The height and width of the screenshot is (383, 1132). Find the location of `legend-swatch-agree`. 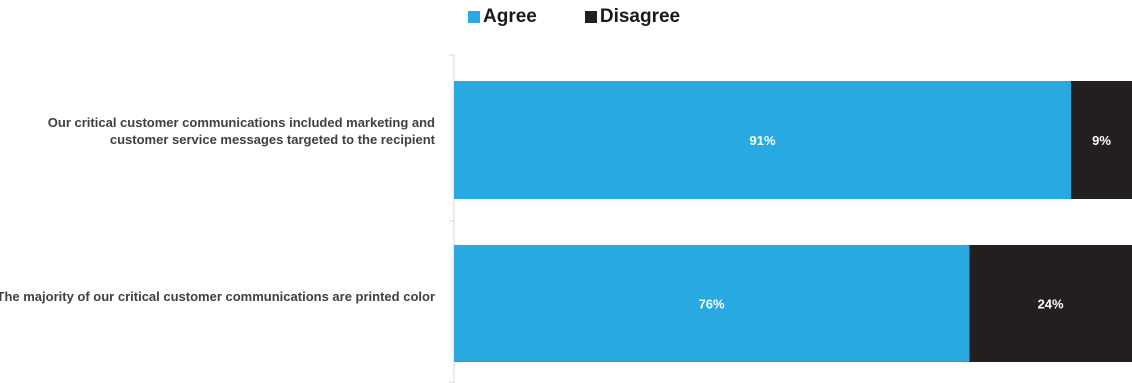

legend-swatch-agree is located at coordinates (474, 17).